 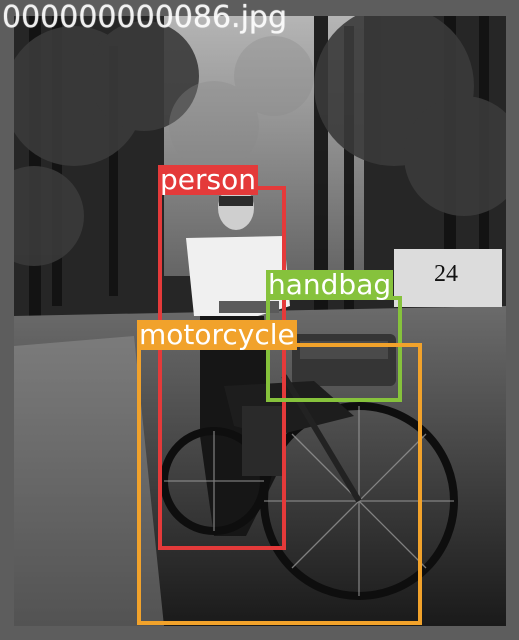 What do you see at coordinates (208, 179) in the screenshot?
I see `bbox-label-person: person` at bounding box center [208, 179].